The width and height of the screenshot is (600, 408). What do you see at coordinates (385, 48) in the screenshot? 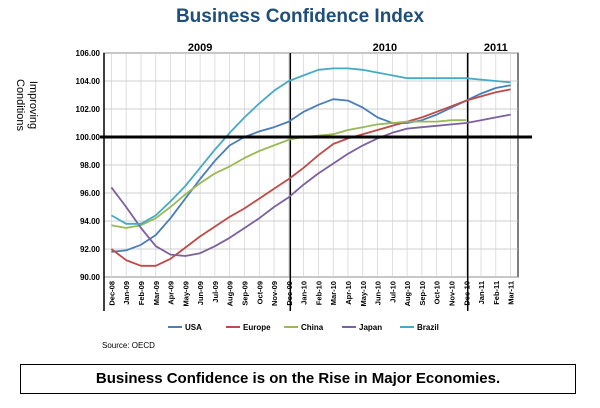
I see `year-label: 2010` at bounding box center [385, 48].